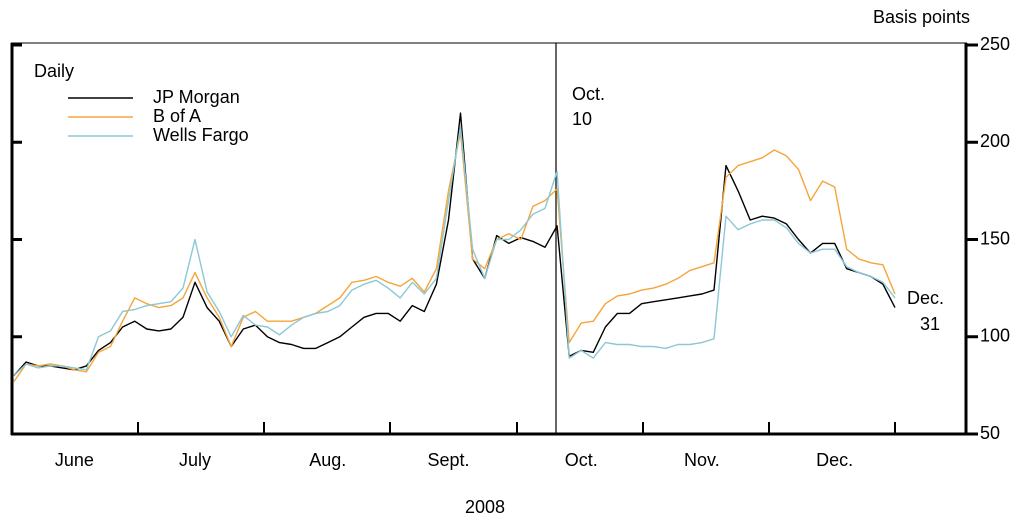 The height and width of the screenshot is (521, 1033). Describe the element at coordinates (582, 119) in the screenshot. I see `annotation: 10` at that location.